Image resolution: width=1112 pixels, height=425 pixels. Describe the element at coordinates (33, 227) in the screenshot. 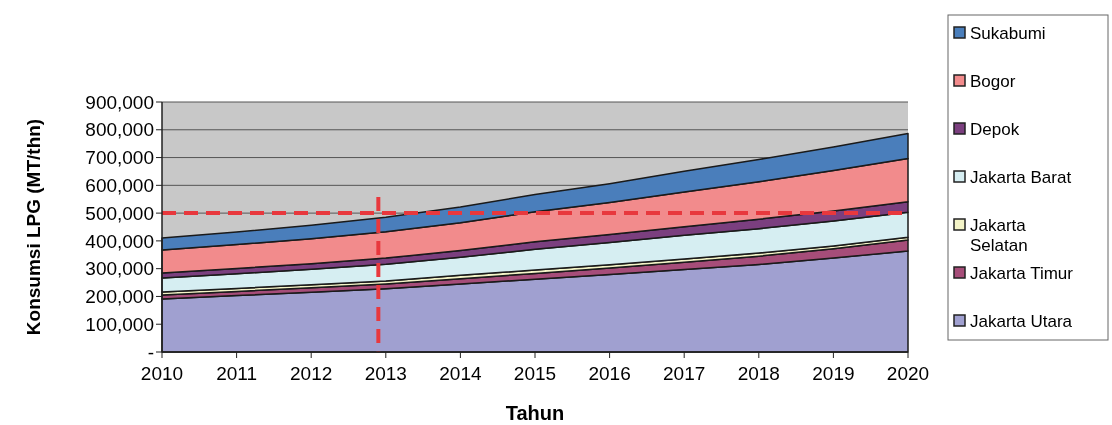

I see `y-axis-title: Konsumsi LPG (MT/thn)` at that location.